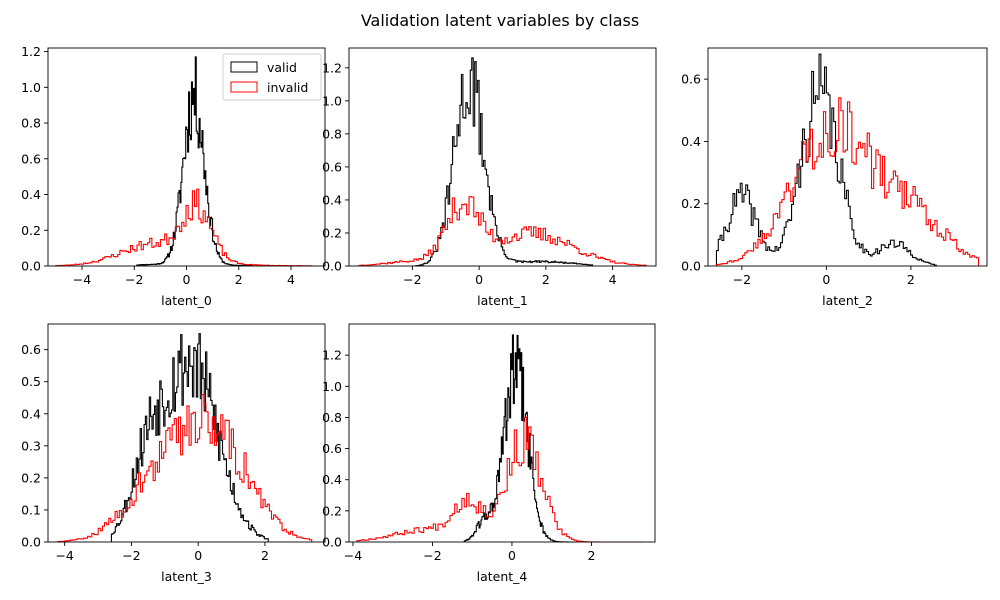 The image size is (1000, 600). Describe the element at coordinates (500, 20) in the screenshot. I see `figure-title: Validation latent variables by class` at that location.